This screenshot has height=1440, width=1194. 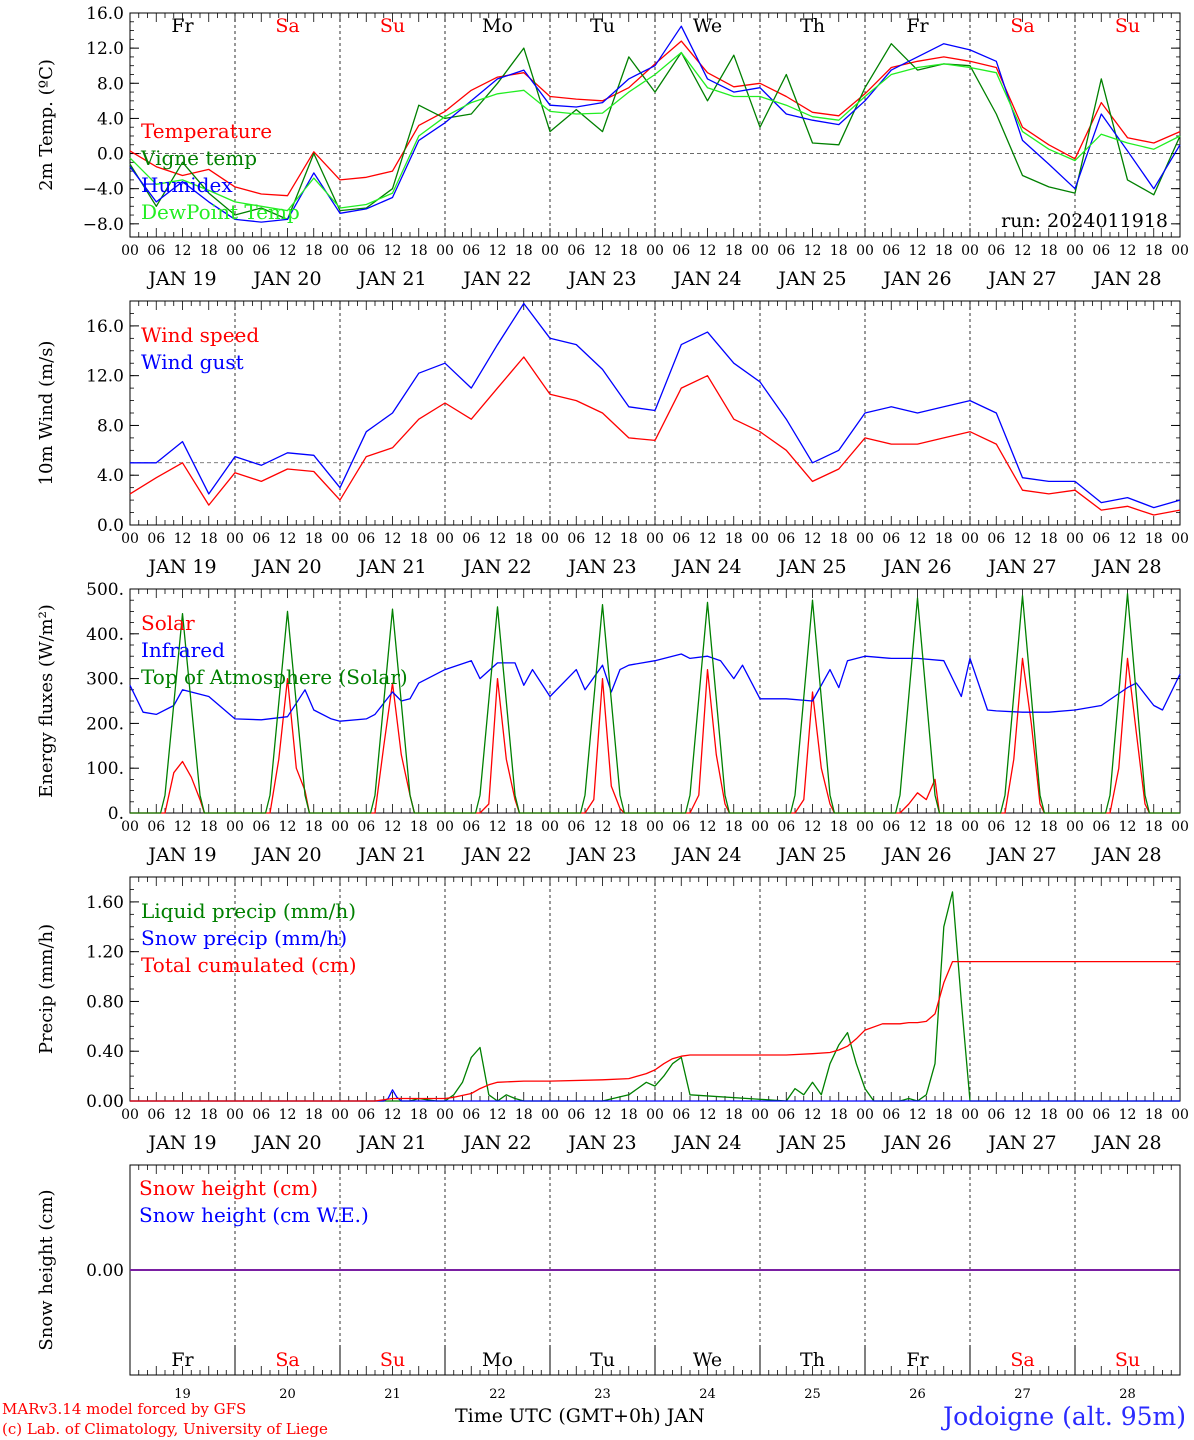 What do you see at coordinates (249, 965) in the screenshot?
I see `legend-entry: Total cumulated (cm)` at bounding box center [249, 965].